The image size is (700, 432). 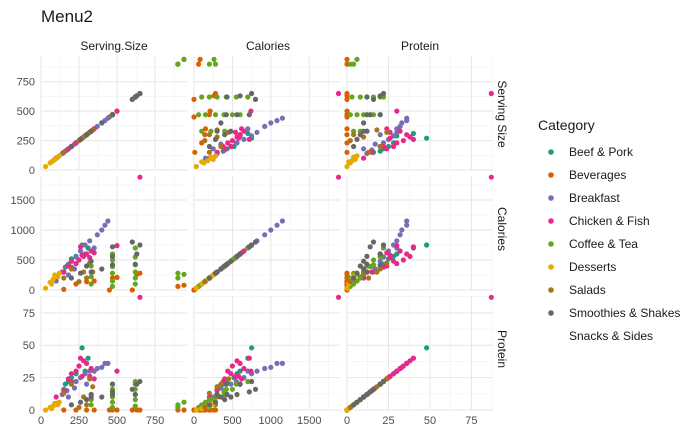 I want to click on x-tick-label: 0, so click(x=41, y=421).